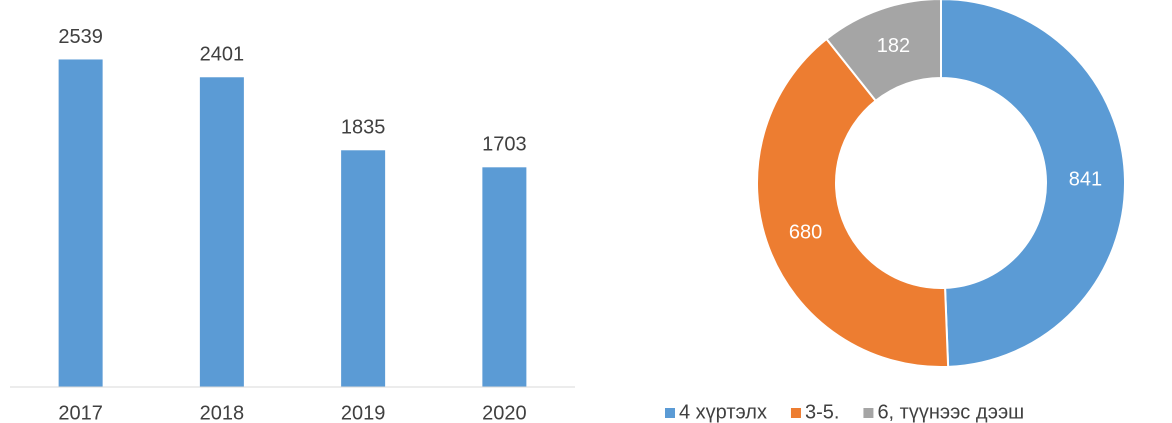  I want to click on x-tick-label: 2017, so click(80, 412).